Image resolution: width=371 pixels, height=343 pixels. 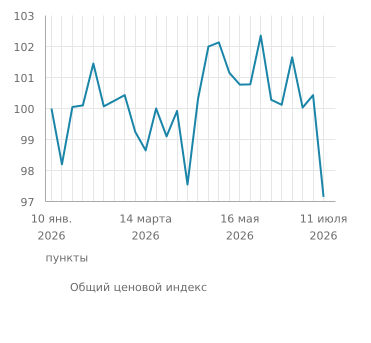 What do you see at coordinates (27, 140) in the screenshot?
I see `y-tick-label: 99` at bounding box center [27, 140].